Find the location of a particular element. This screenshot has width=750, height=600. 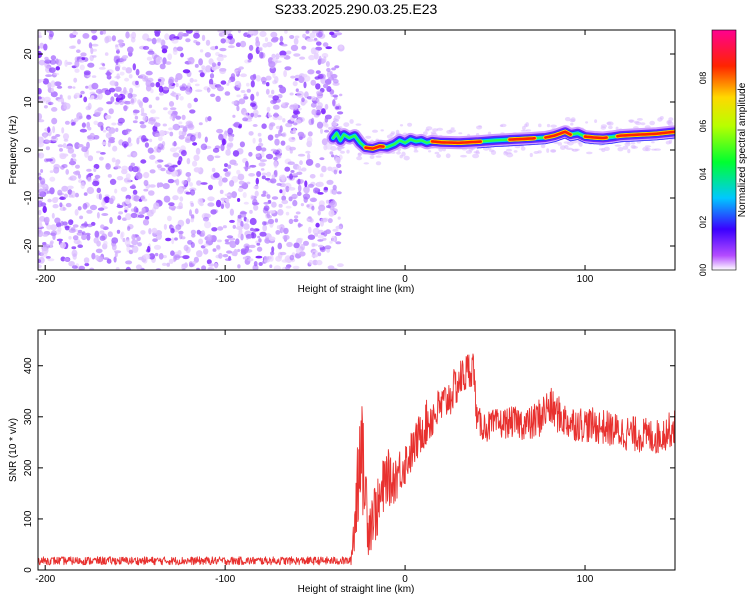

spectrogram-ytick-label: 10 is located at coordinates (28, 102).